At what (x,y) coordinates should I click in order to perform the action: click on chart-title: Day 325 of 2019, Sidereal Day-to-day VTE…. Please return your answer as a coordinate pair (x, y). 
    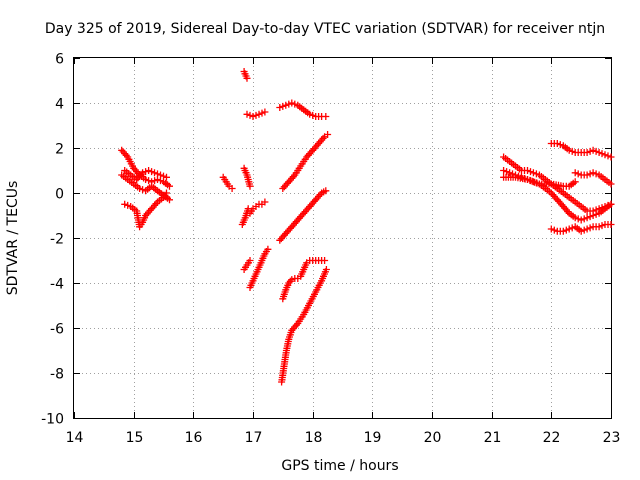
    Looking at the image, I should click on (325, 29).